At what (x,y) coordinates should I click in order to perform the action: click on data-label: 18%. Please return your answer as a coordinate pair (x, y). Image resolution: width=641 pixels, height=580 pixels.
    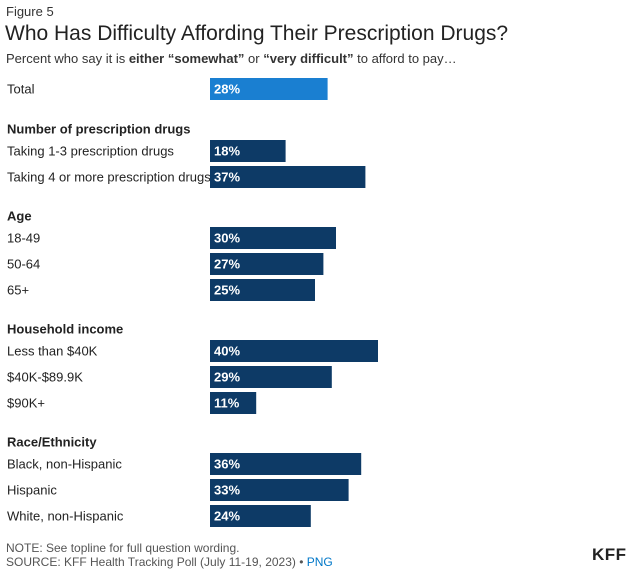
    Looking at the image, I should click on (227, 151).